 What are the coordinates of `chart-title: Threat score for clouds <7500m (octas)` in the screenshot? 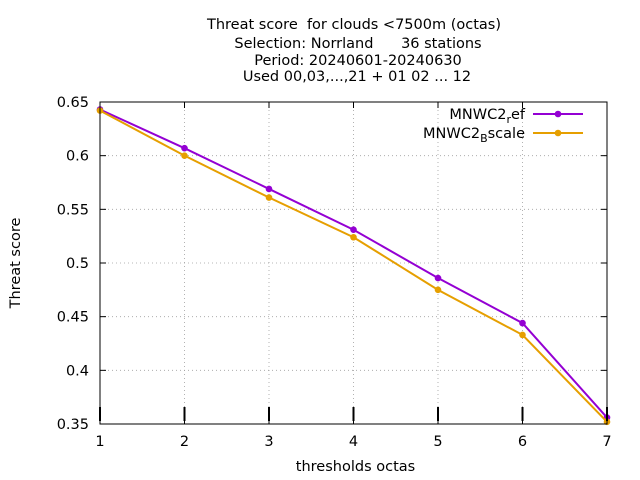 It's located at (353, 25).